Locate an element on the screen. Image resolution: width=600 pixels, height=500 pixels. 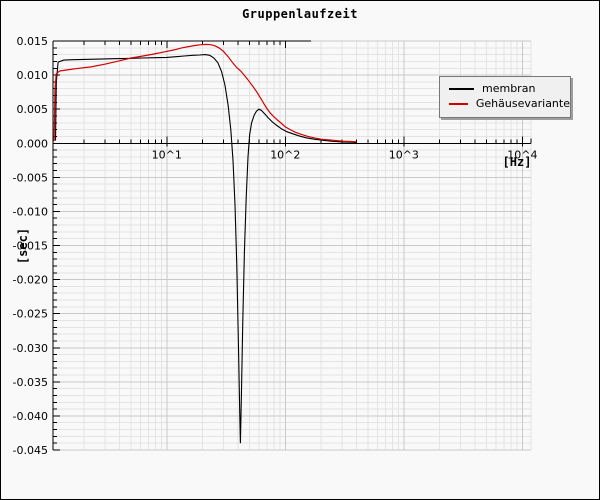
legend-item: membran is located at coordinates (509, 89).